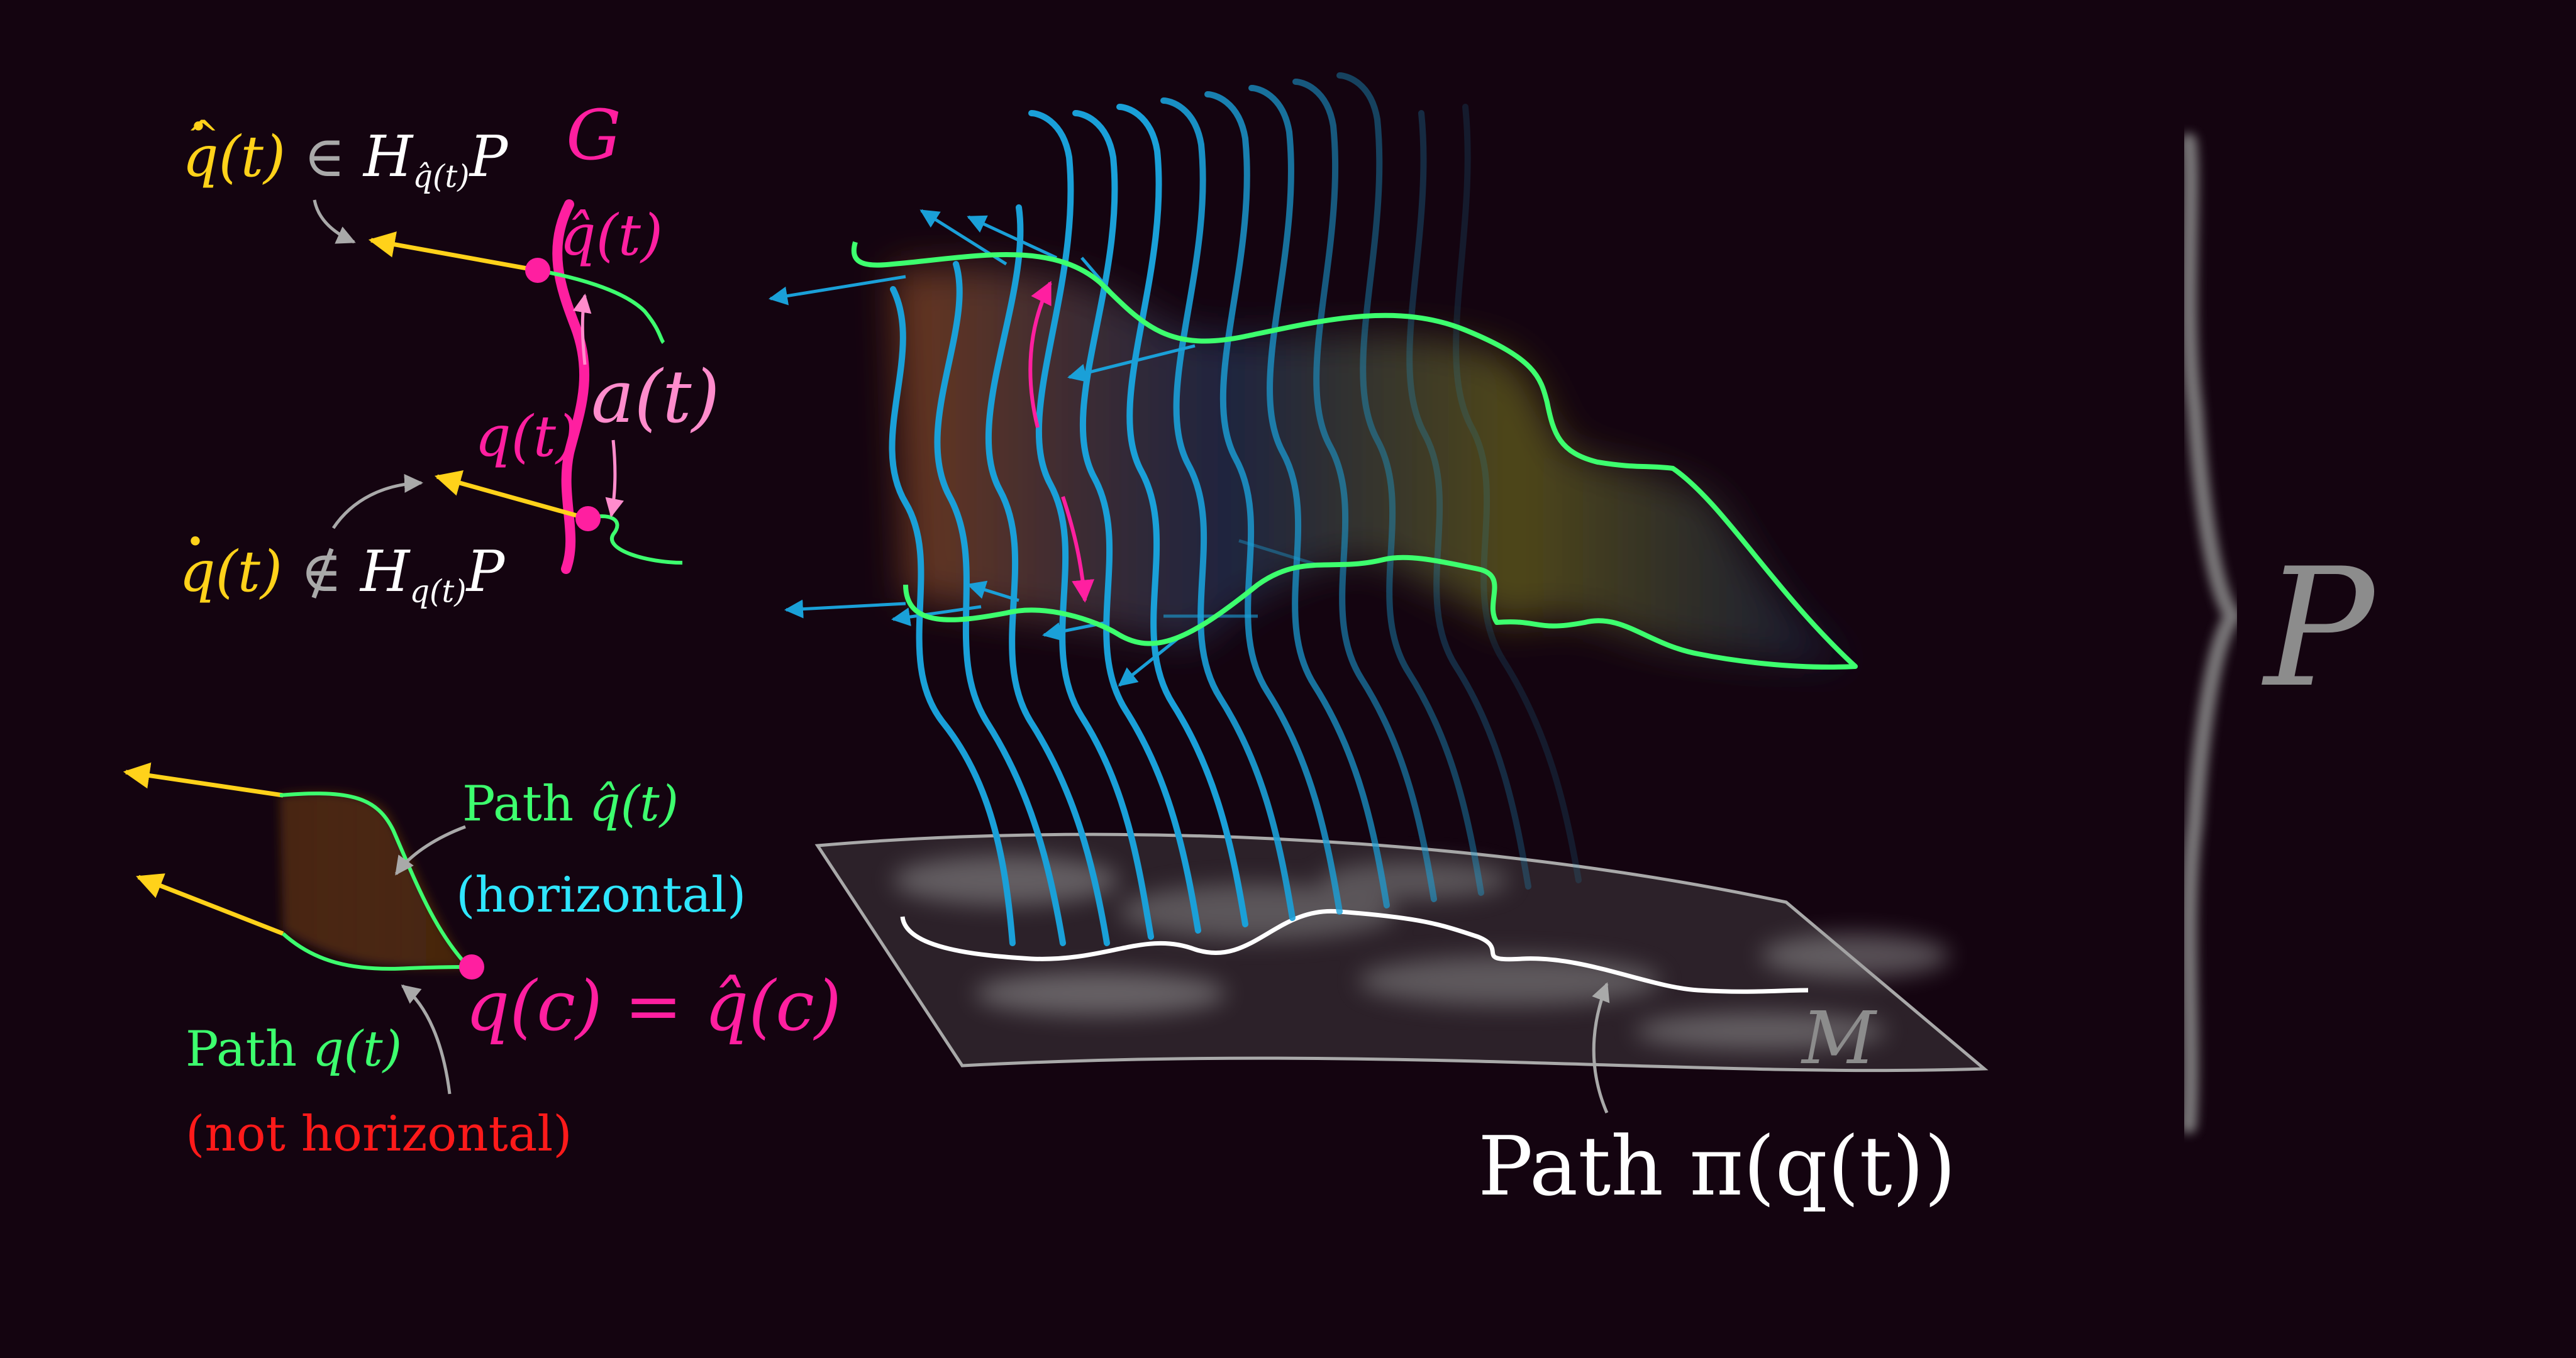 The width and height of the screenshot is (2576, 1358). I want to click on grey-pointer-bottom, so click(377, 501).